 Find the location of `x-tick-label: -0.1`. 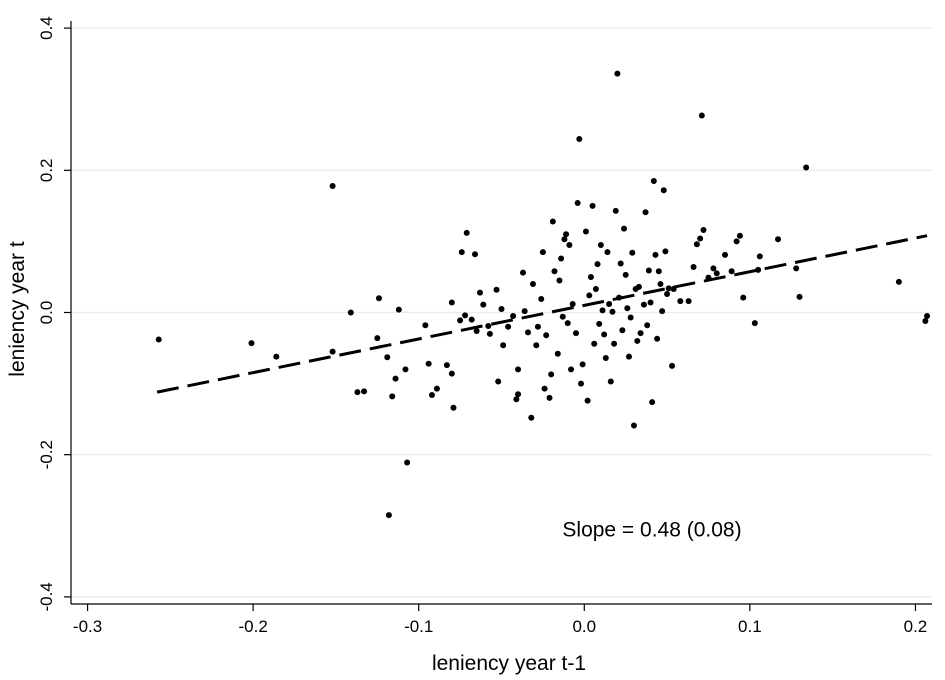

x-tick-label: -0.1 is located at coordinates (418, 626).